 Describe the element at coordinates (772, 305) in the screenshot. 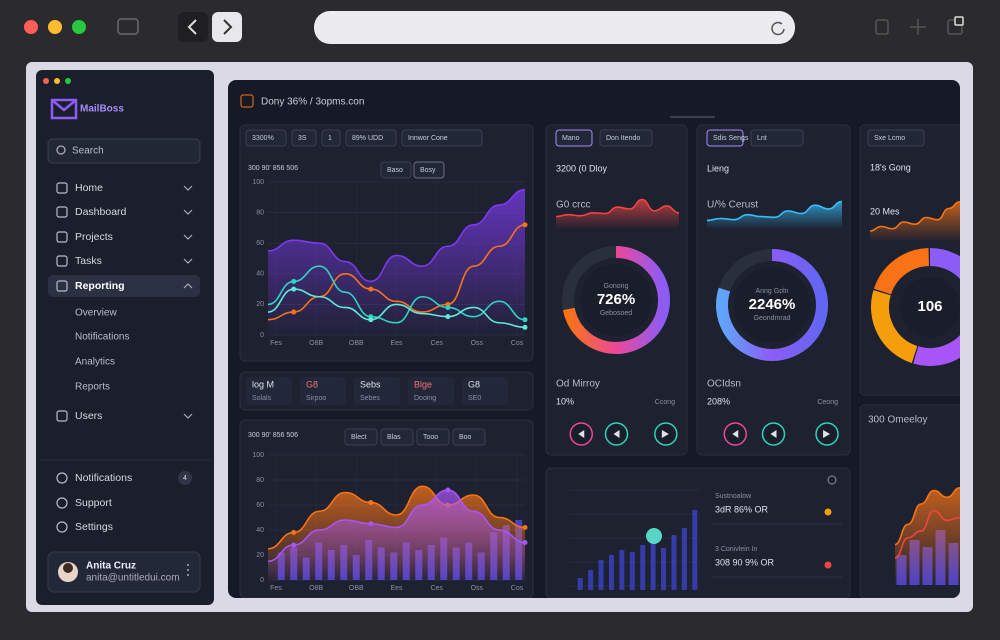

I see `donut-inner` at that location.